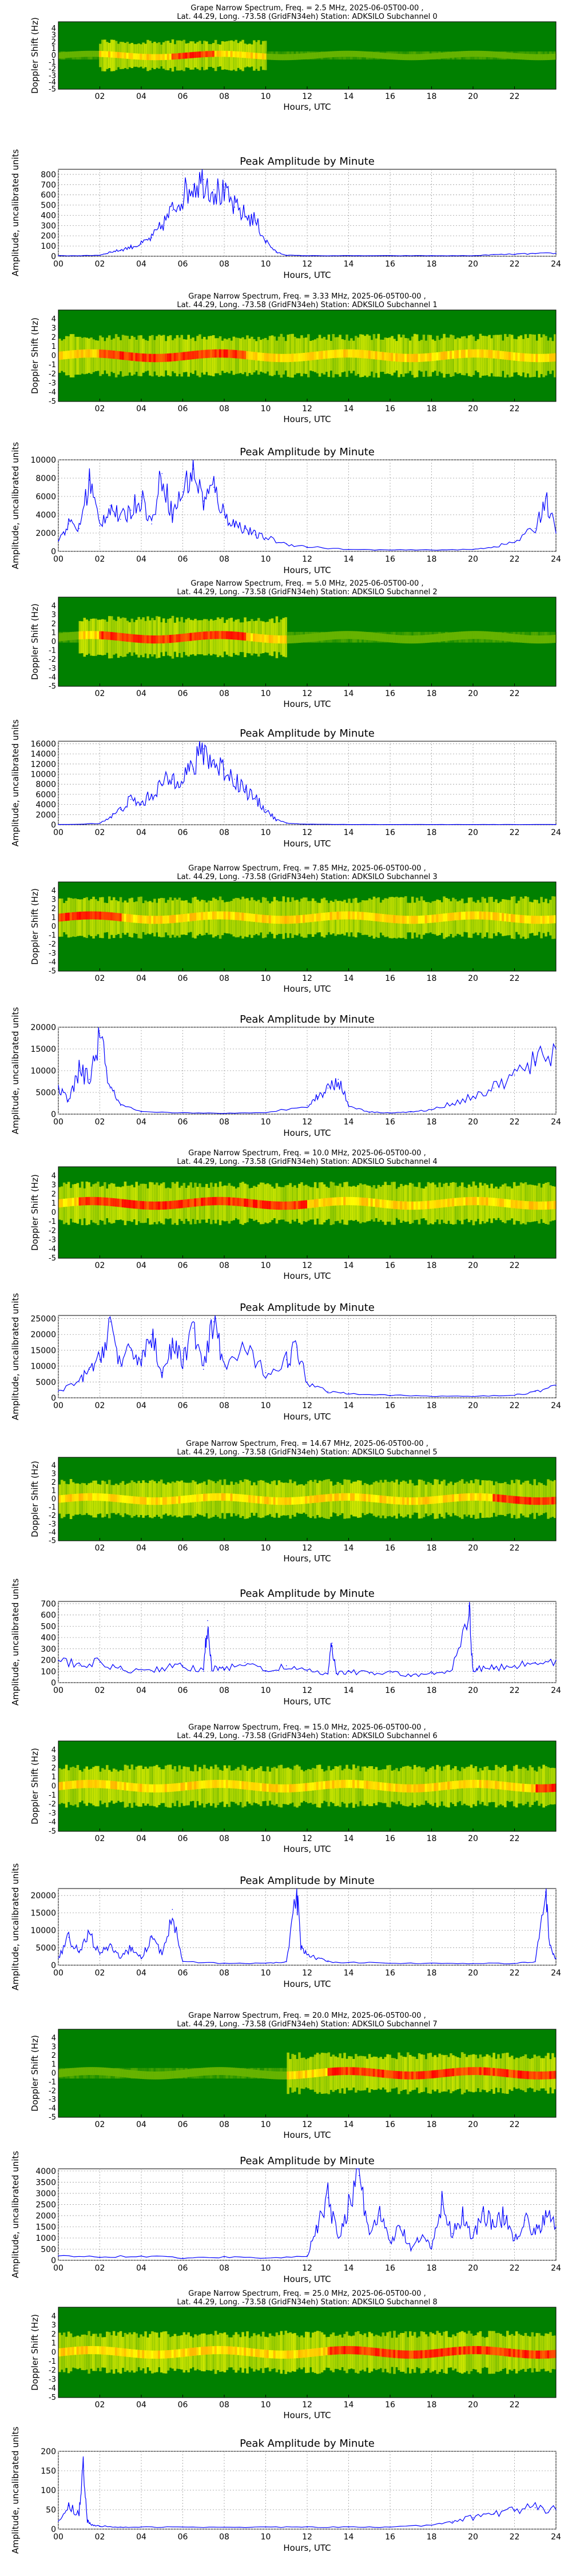  Describe the element at coordinates (53, 1185) in the screenshot. I see `y-tick-label: 3` at that location.